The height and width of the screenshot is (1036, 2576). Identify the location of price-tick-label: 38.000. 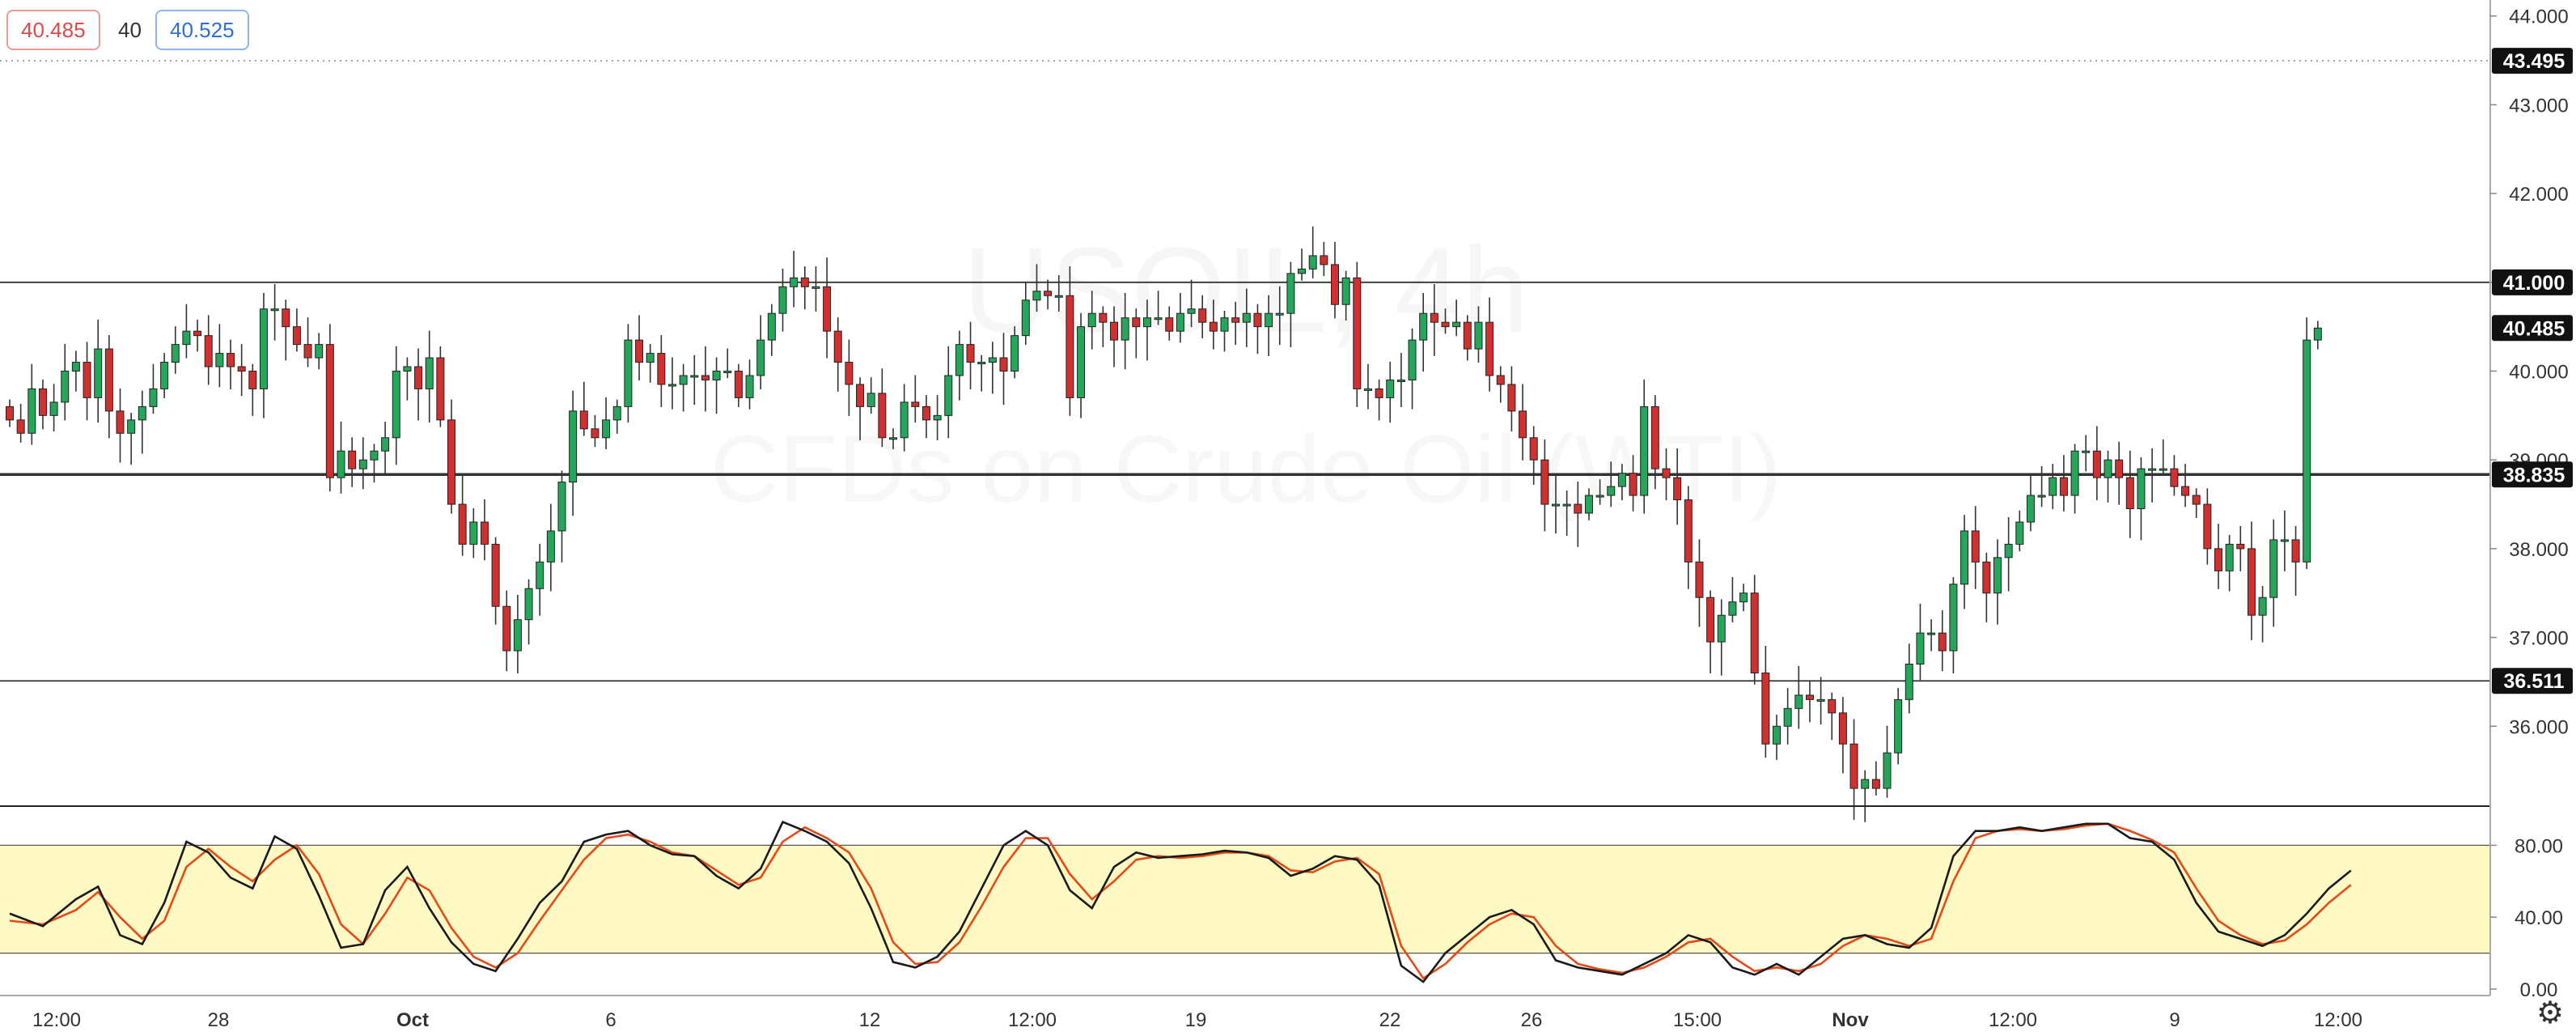
(2538, 550).